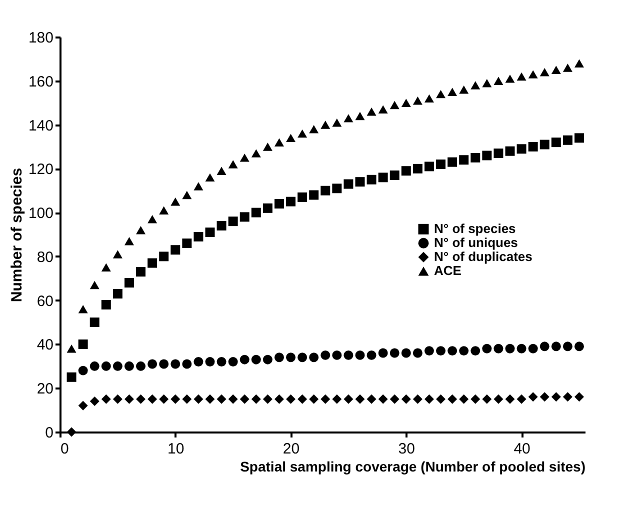  Describe the element at coordinates (176, 449) in the screenshot. I see `x-tick-label: 10` at that location.